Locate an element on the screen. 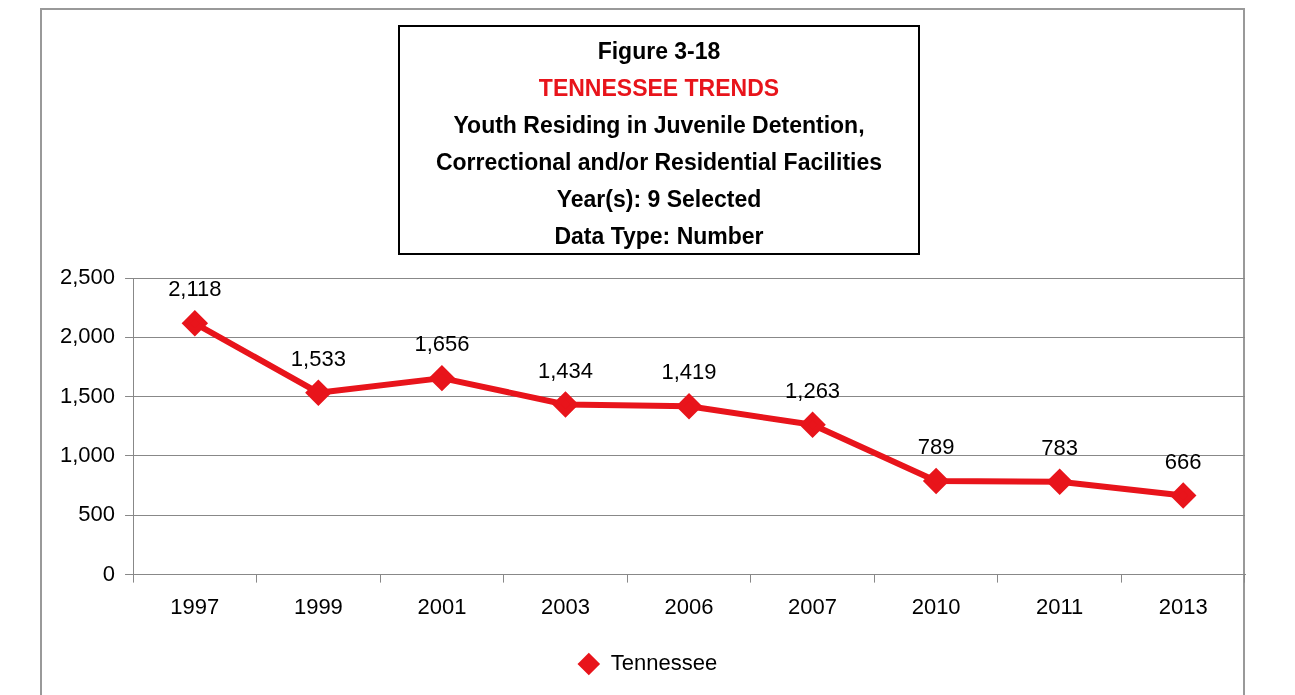 This screenshot has height=695, width=1295. data-label: 1,533 is located at coordinates (318, 358).